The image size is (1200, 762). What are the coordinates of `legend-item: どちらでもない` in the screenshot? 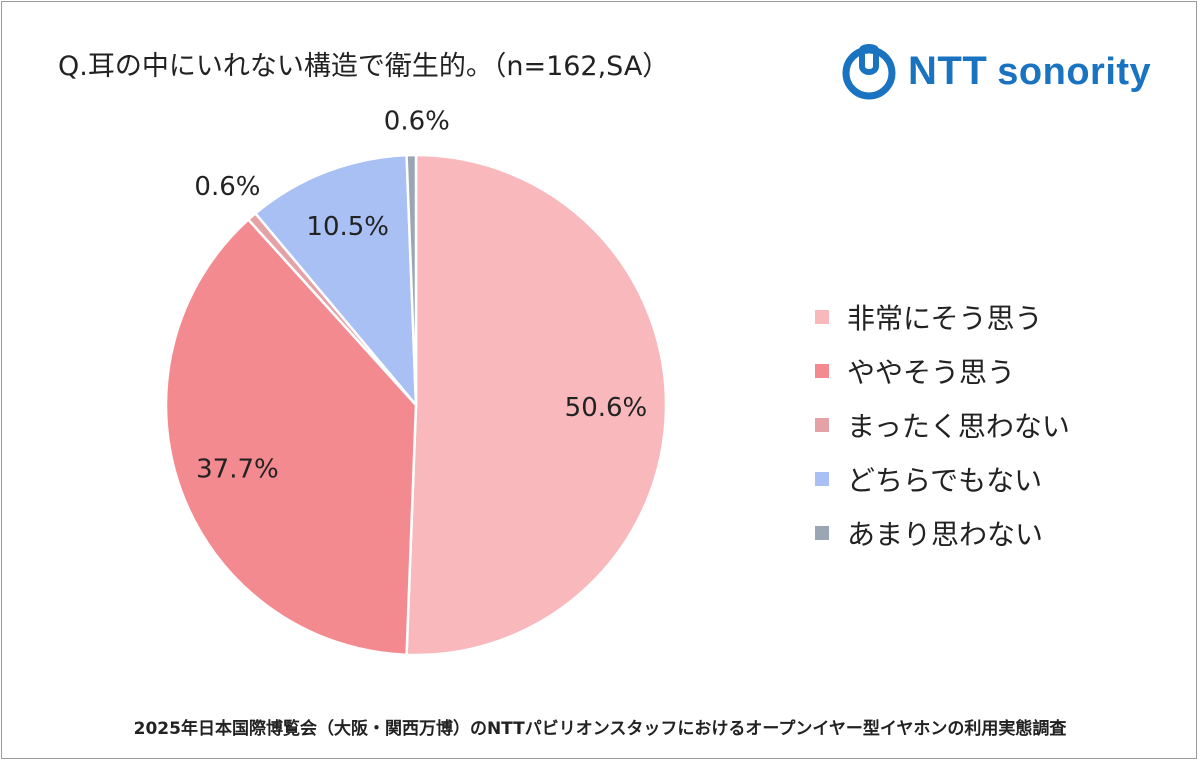 It's located at (942, 479).